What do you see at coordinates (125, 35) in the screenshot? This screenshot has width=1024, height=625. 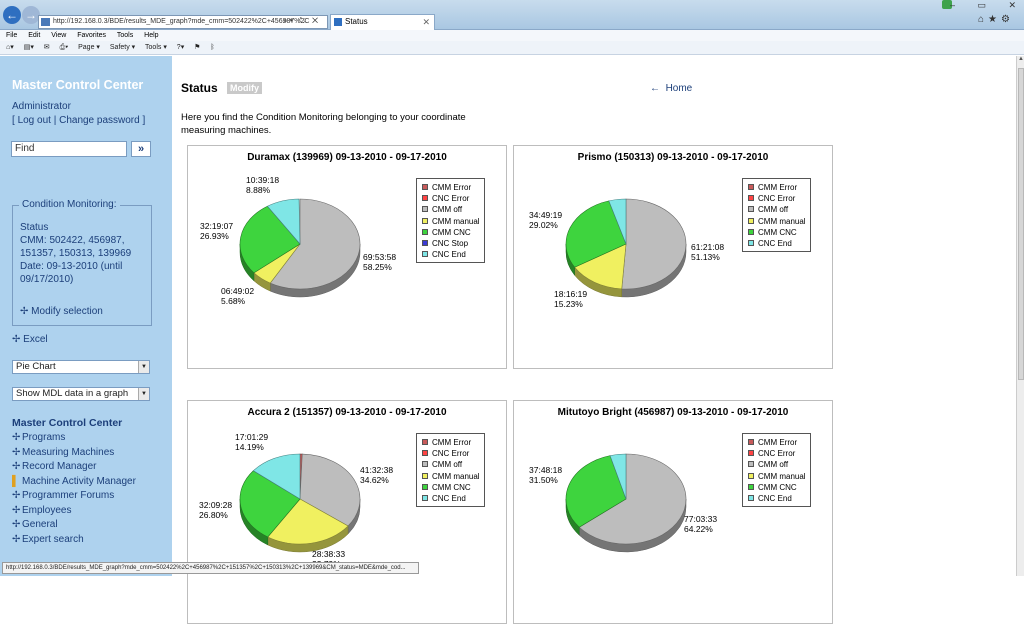 I see `menu-tools: Tools` at bounding box center [125, 35].